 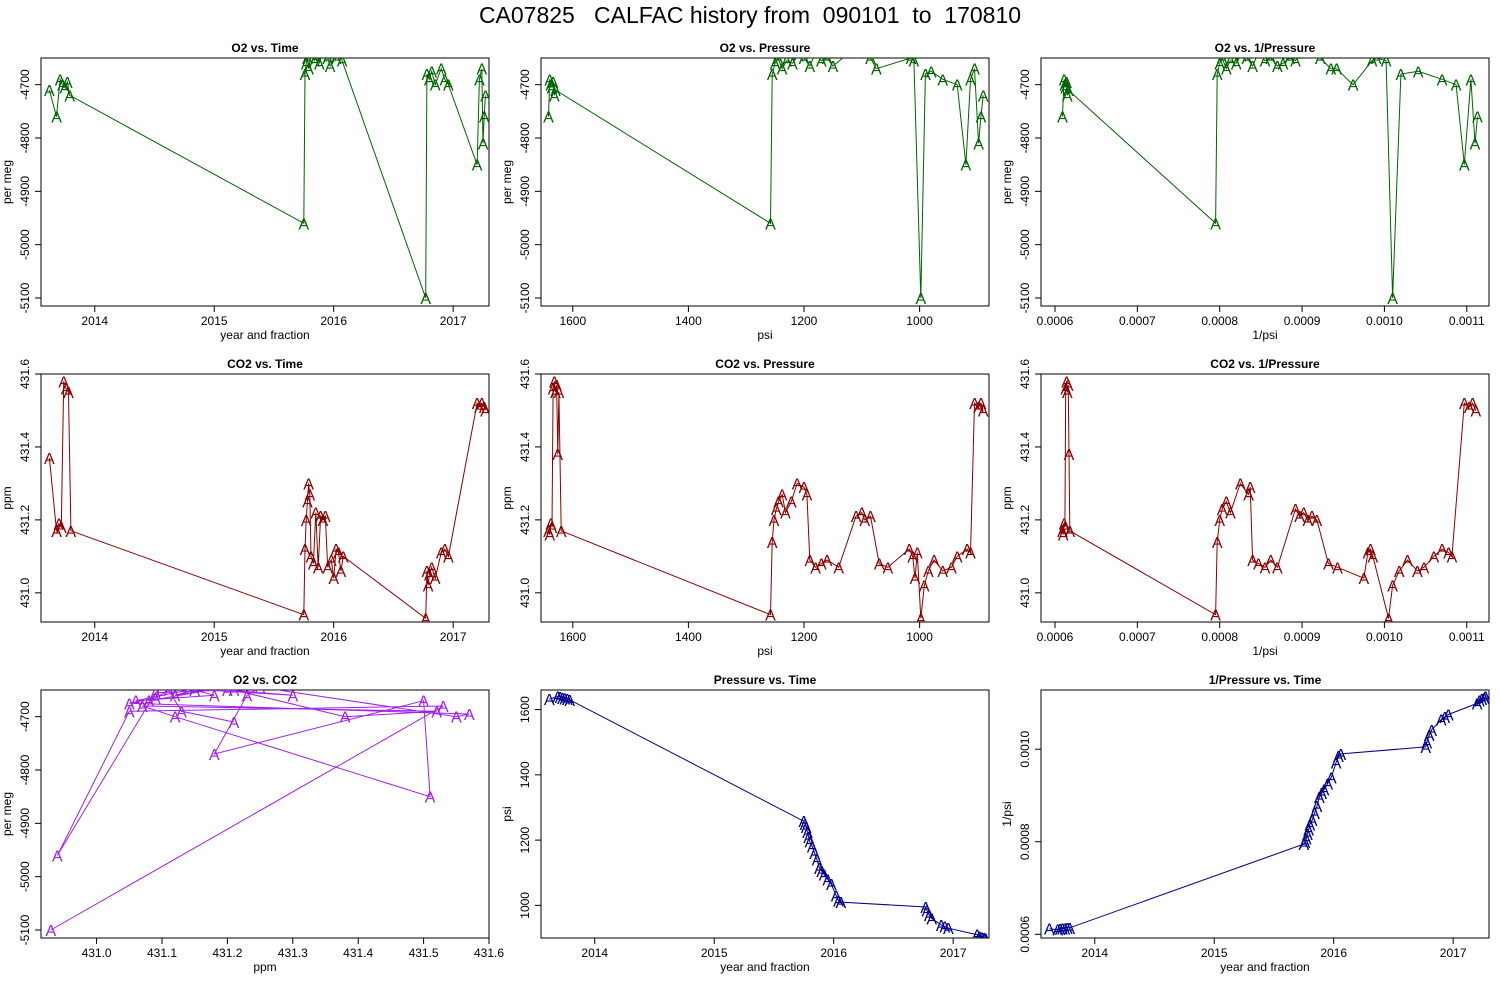 What do you see at coordinates (7, 814) in the screenshot?
I see `y-axis-label: per meg` at bounding box center [7, 814].